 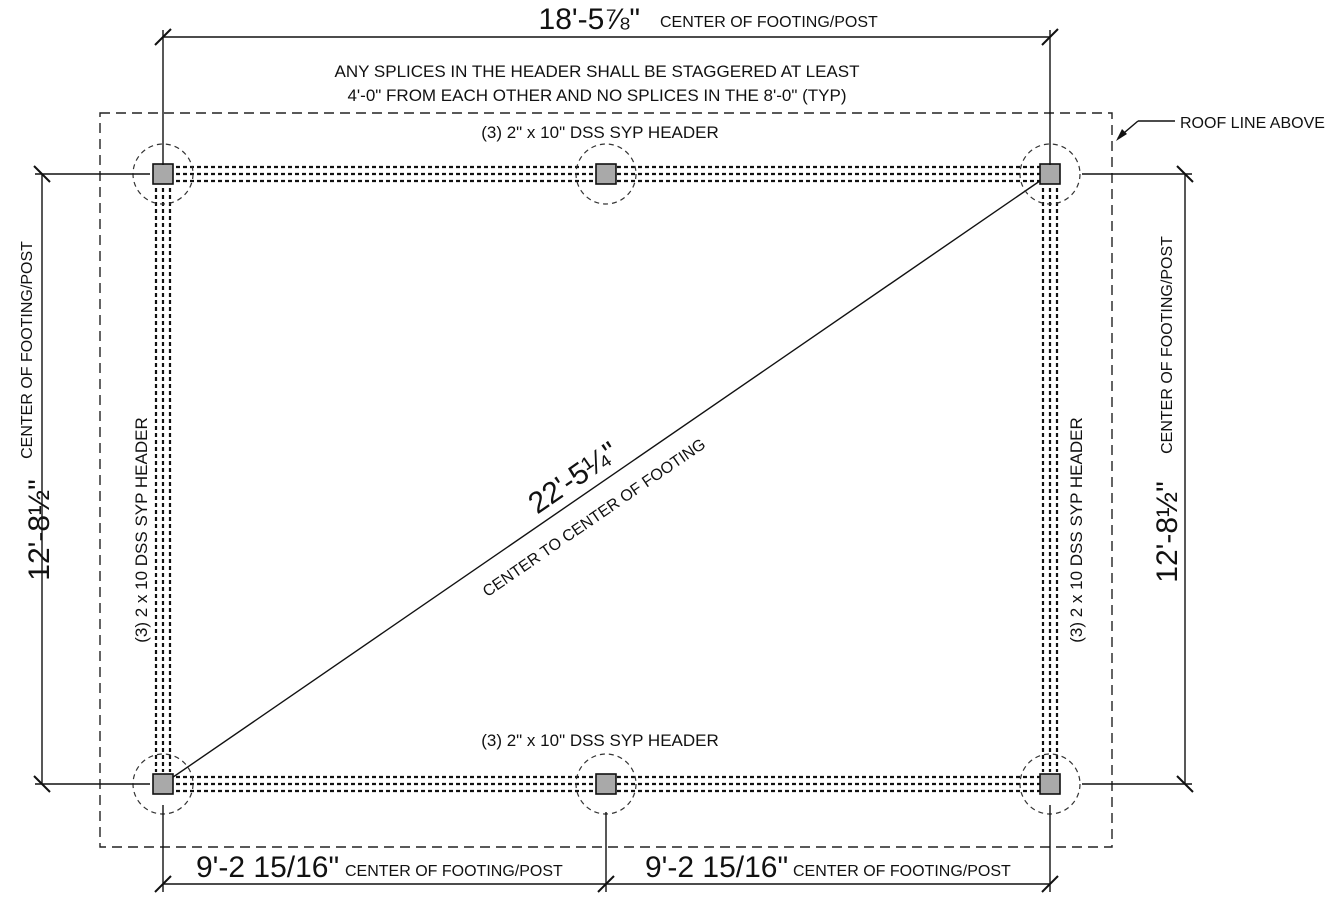 I want to click on left-header-beam, so click(x=163, y=480).